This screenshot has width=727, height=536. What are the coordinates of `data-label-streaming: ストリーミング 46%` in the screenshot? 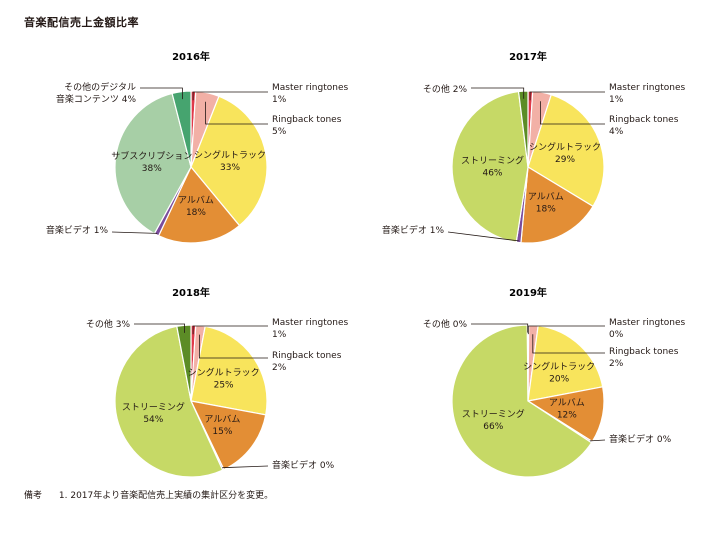 It's located at (492, 166).